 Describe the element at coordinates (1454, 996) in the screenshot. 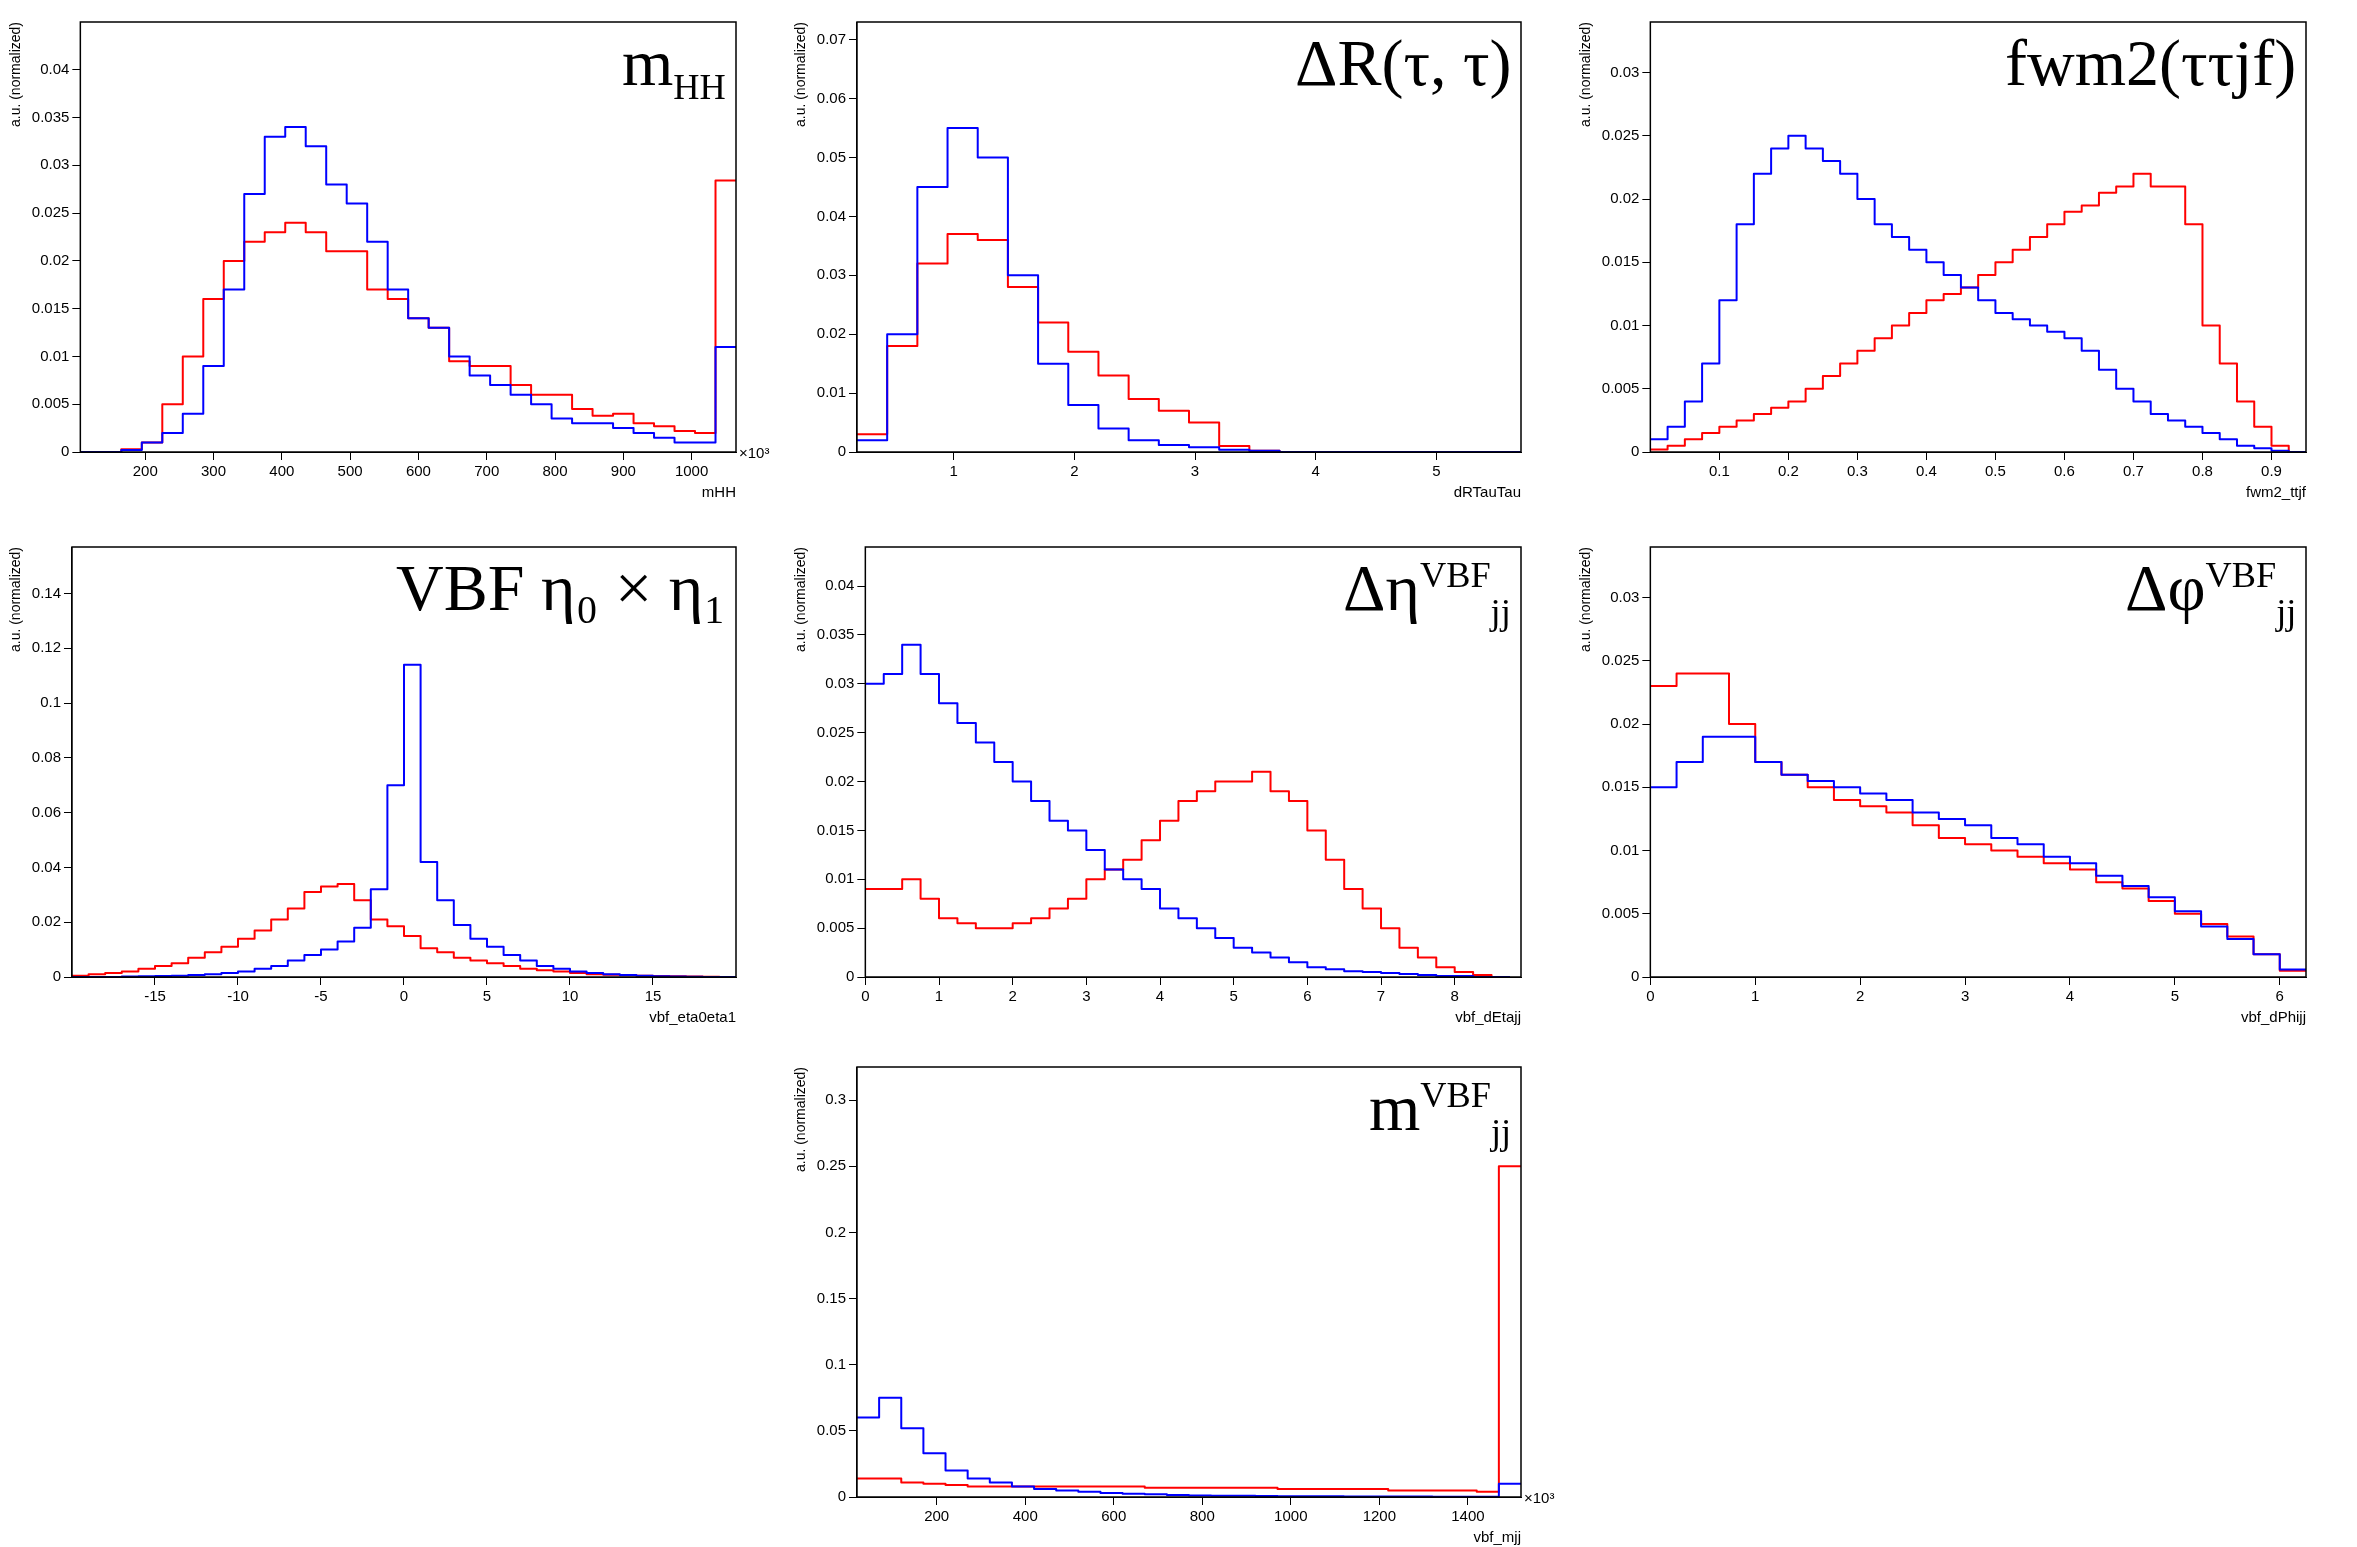

I see `x-tick-label: 8` at that location.